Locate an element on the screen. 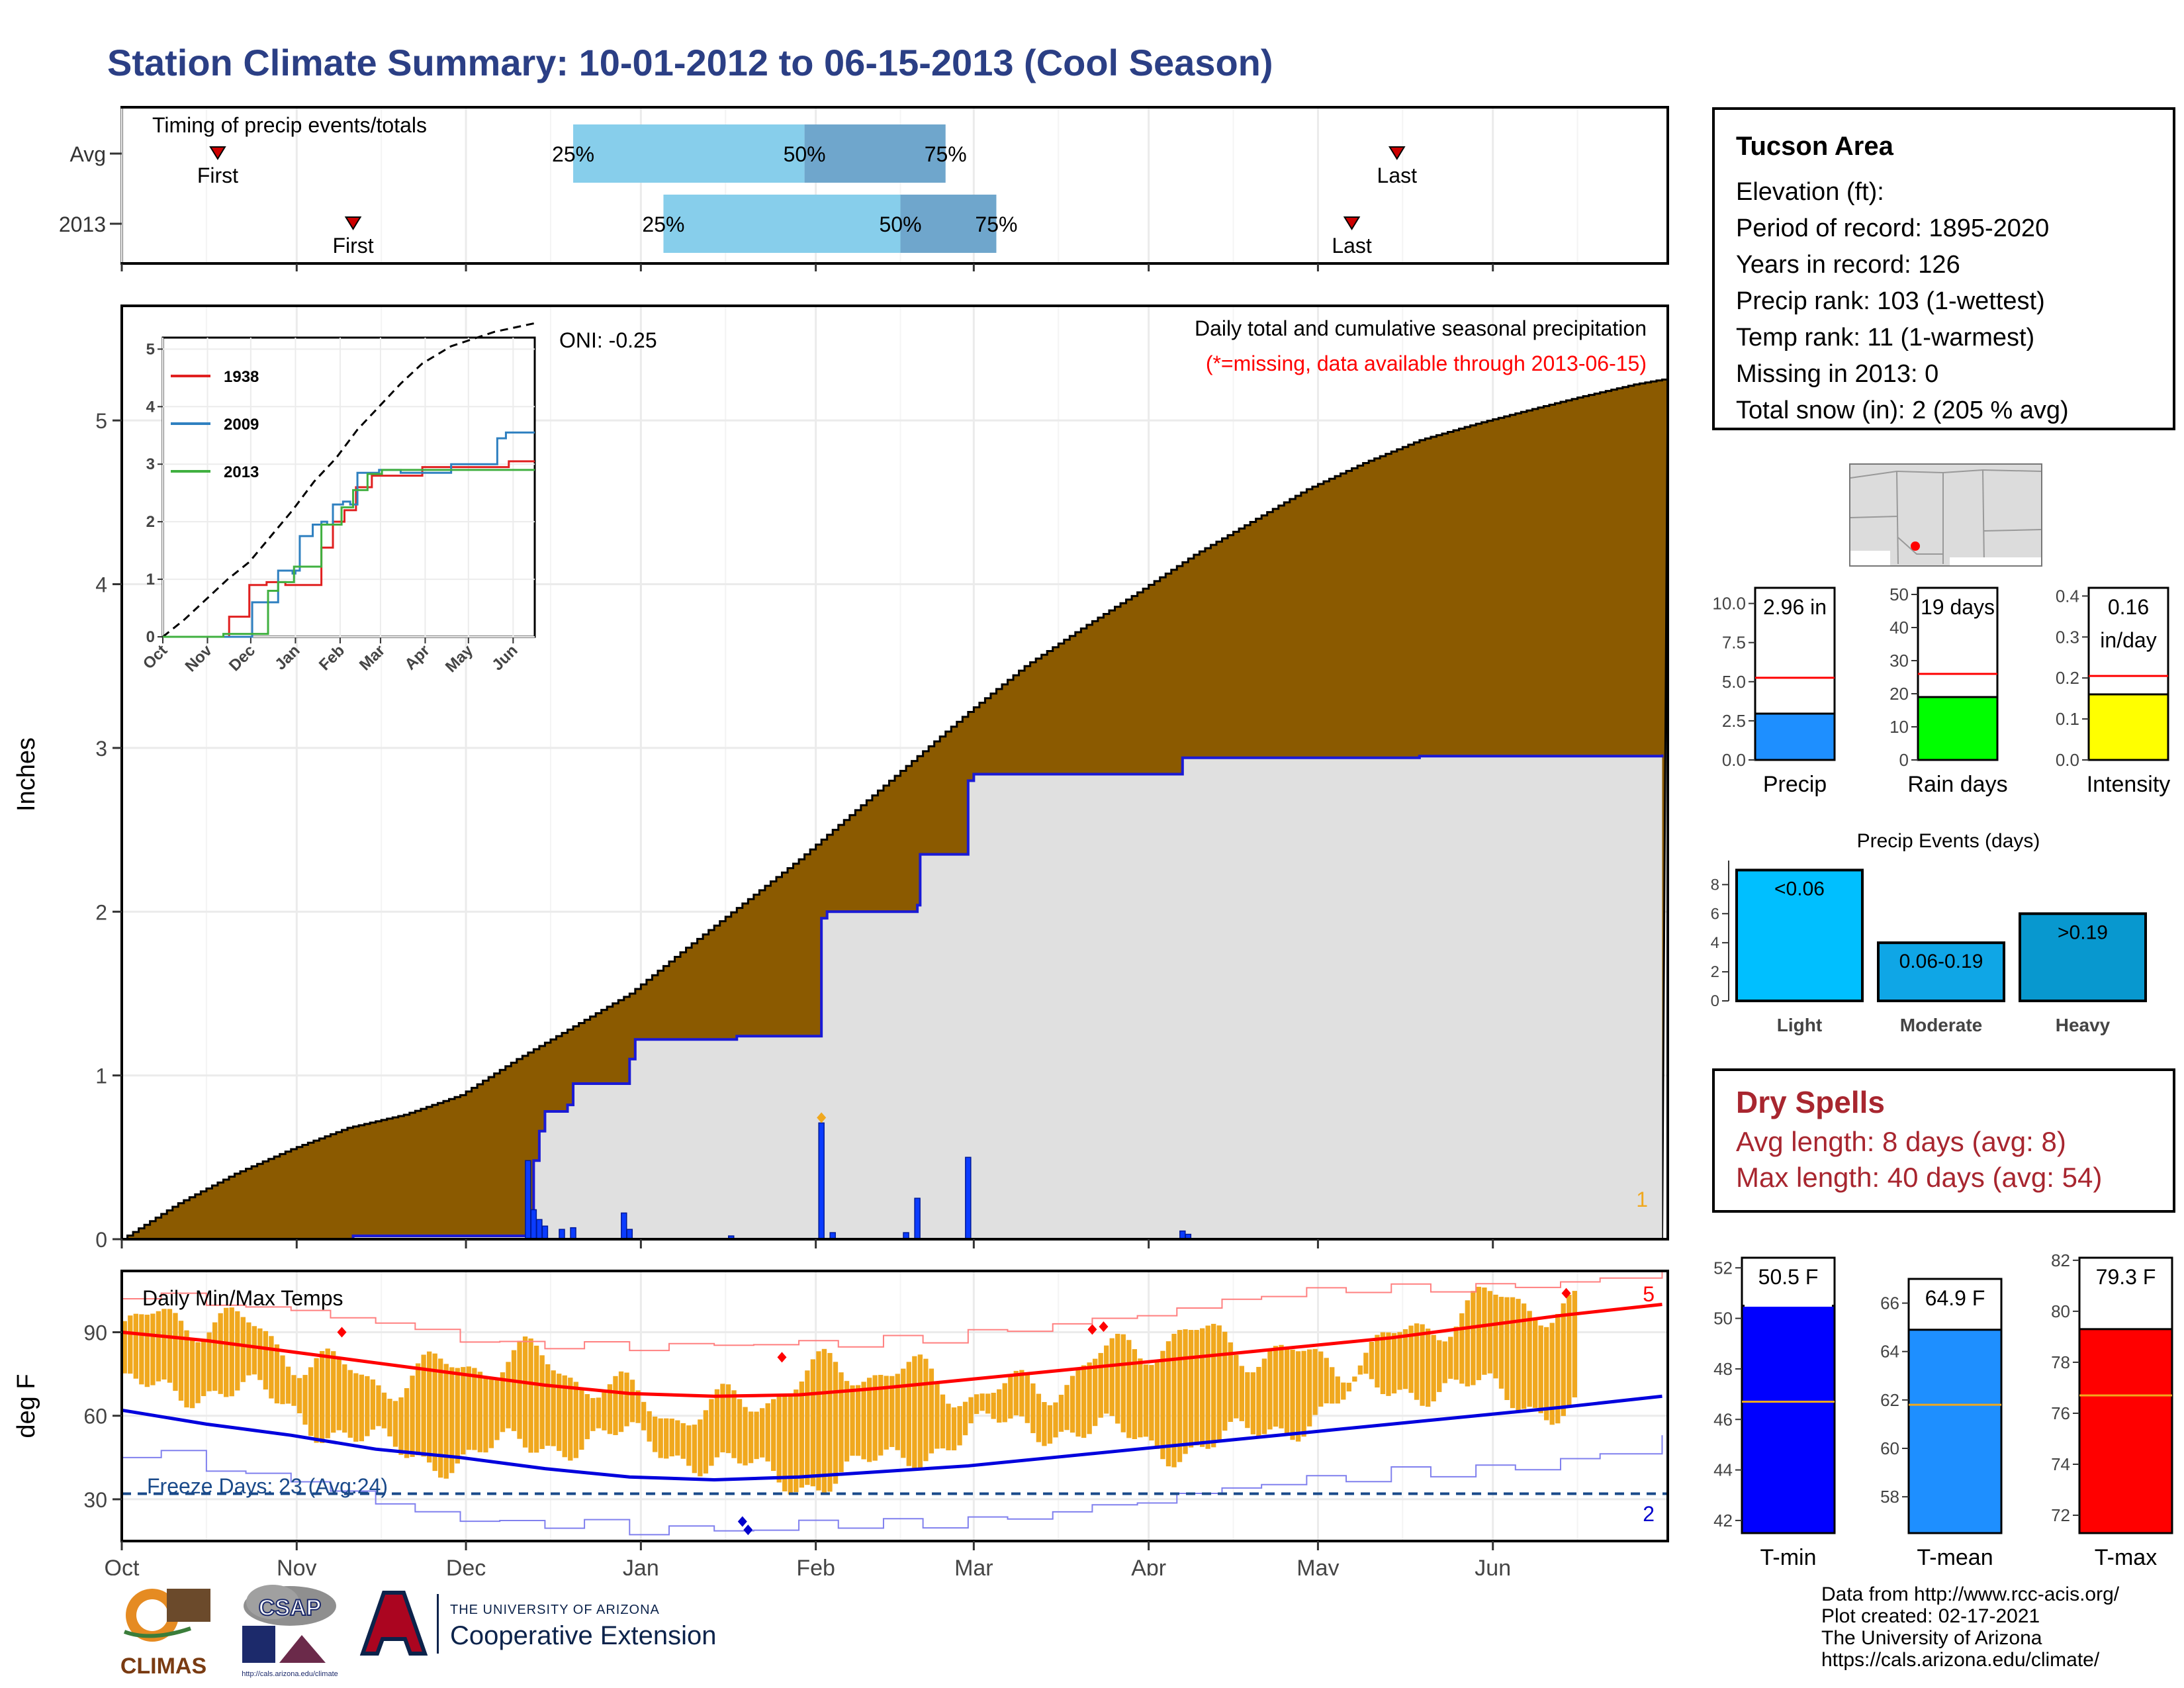 The image size is (2184, 1688). precip-record-count: 1 is located at coordinates (1642, 1199).